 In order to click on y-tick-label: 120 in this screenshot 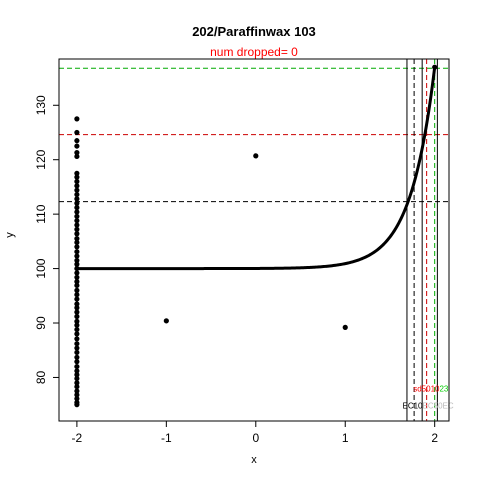, I will do `click(41, 159)`.